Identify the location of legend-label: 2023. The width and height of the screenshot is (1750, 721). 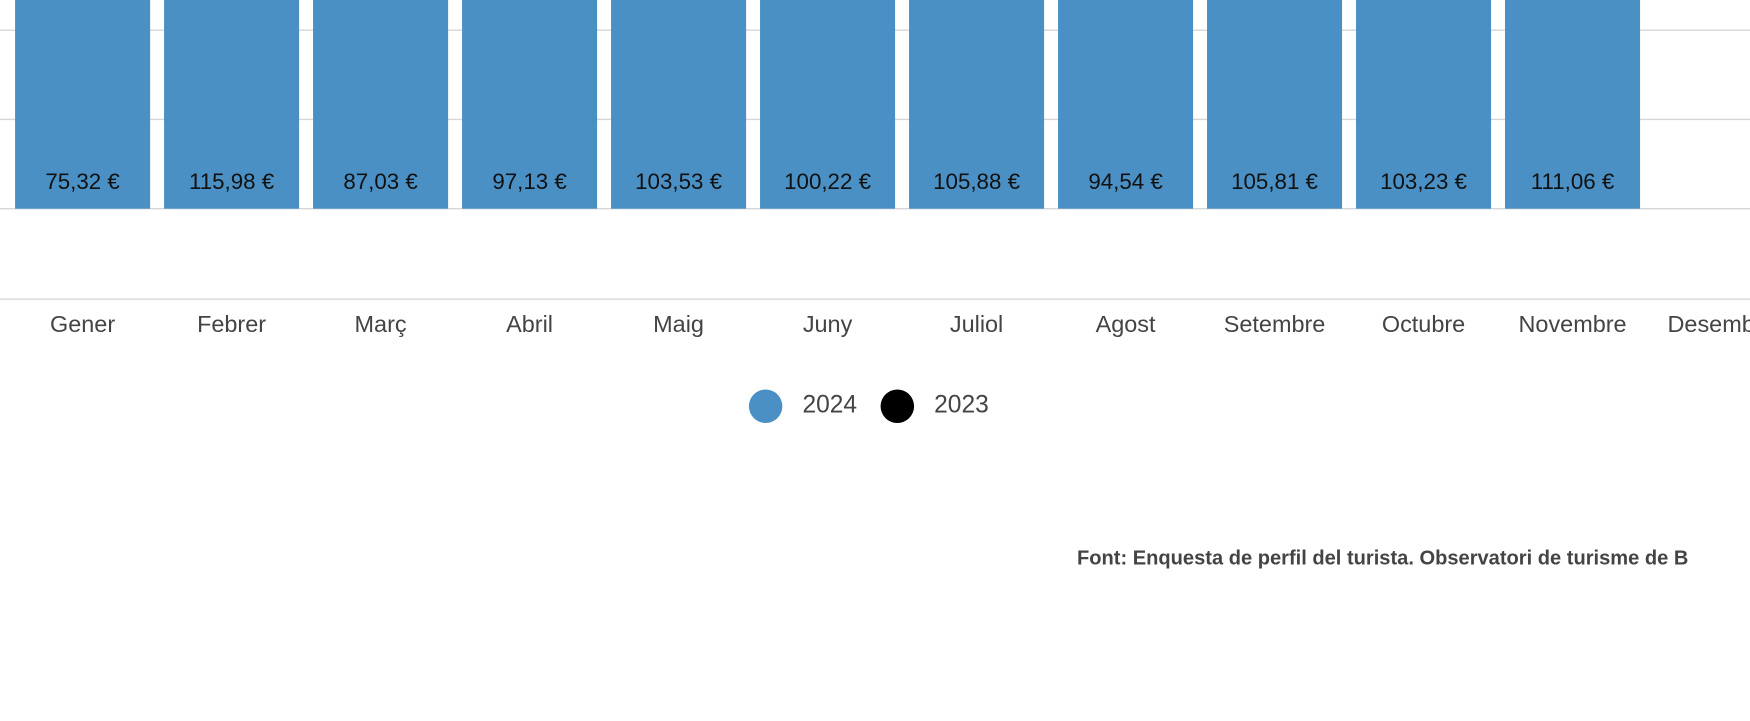
(961, 405).